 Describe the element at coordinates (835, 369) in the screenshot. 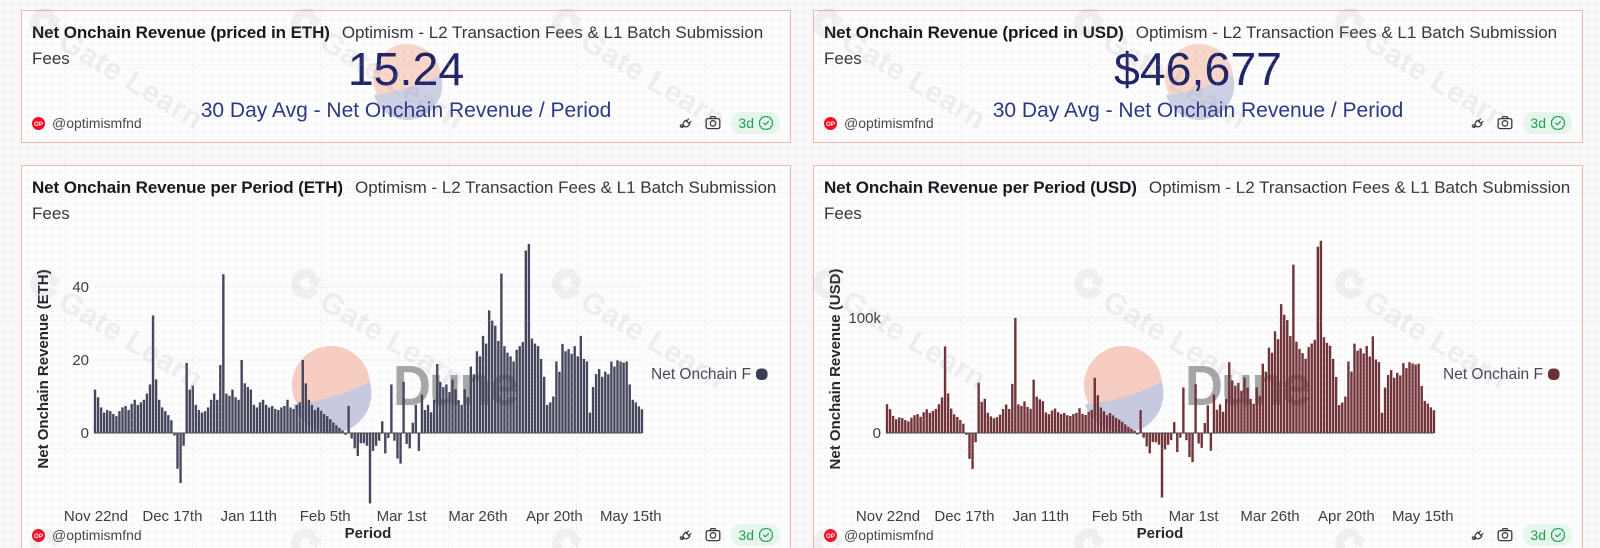

I see `svg-text: Net Onchain Revenue (USD)` at that location.